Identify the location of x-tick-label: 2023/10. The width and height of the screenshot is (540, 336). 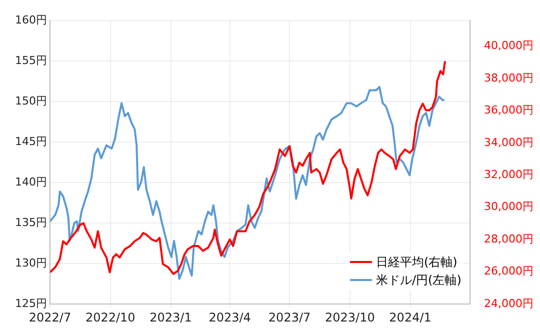
(349, 317).